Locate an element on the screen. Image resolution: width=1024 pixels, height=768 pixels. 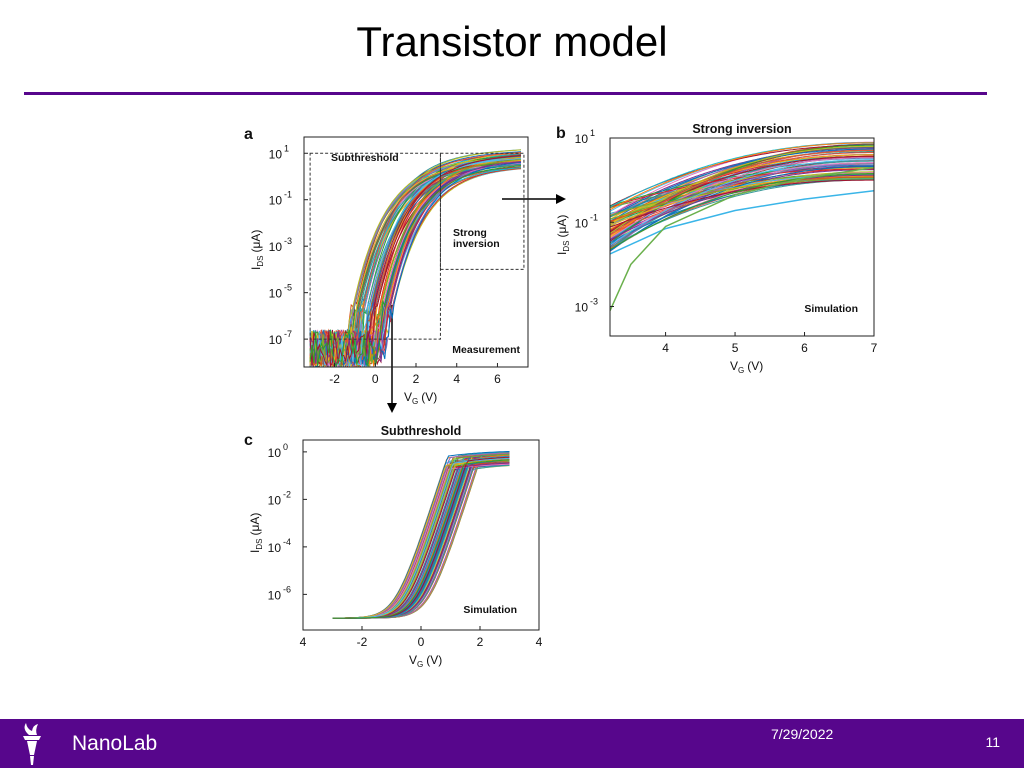
panel-title: Strong inversion is located at coordinates (741, 129).